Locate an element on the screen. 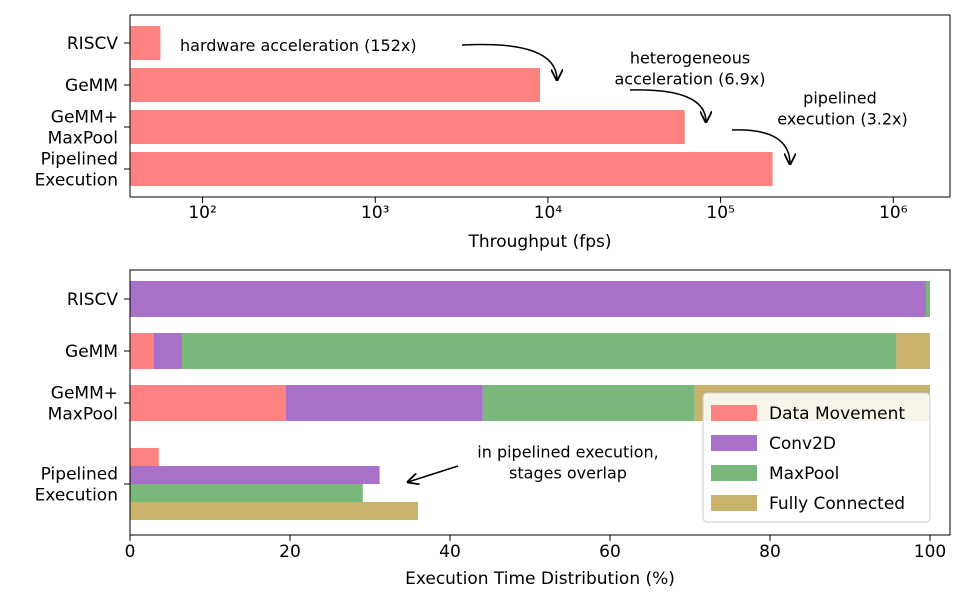  x-tick-label: 10⁵ is located at coordinates (720, 213).